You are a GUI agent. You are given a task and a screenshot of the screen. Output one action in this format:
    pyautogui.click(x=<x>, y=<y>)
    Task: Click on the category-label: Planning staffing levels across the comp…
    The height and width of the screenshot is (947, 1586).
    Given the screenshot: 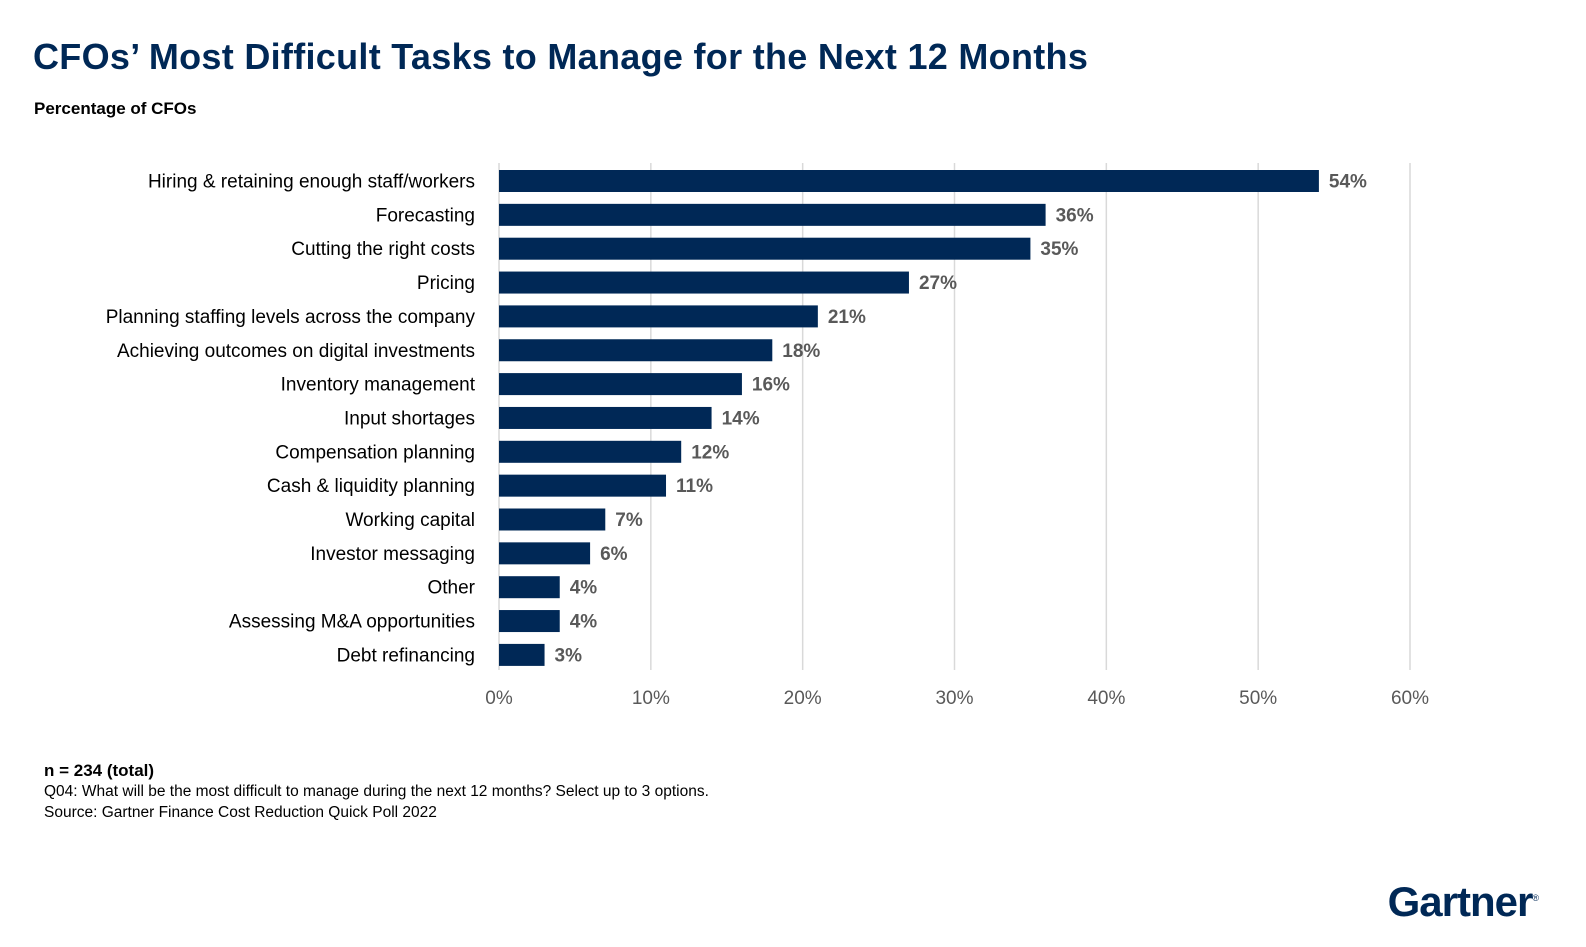 What is the action you would take?
    pyautogui.click(x=291, y=317)
    